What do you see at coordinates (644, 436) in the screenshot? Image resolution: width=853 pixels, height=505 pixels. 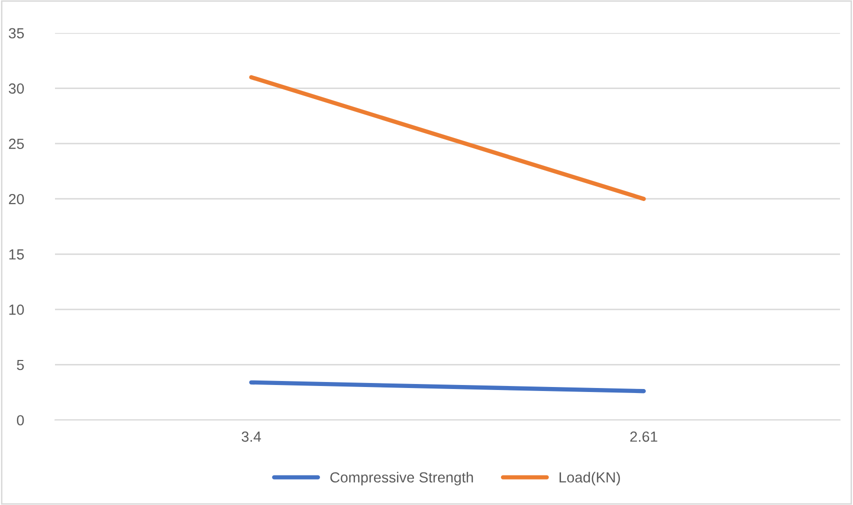 I see `x-tick-label: 2.61` at bounding box center [644, 436].